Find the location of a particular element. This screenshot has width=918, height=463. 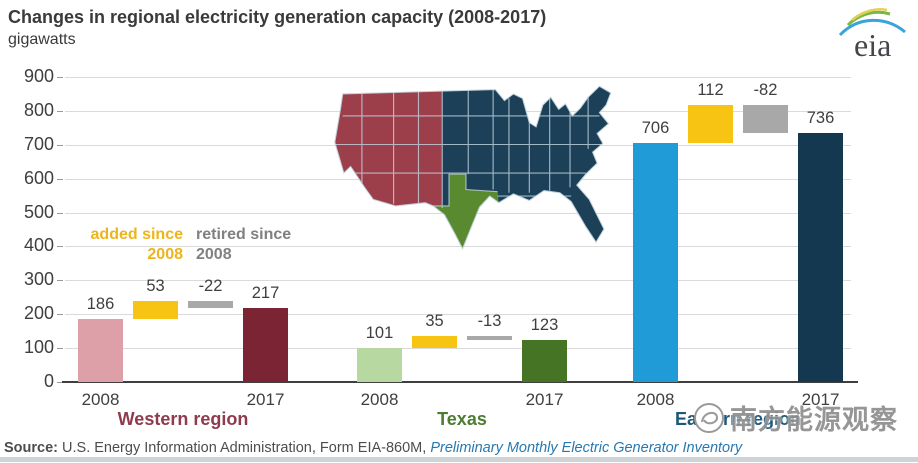

watermark-text: 南方能源观察 is located at coordinates (814, 420).